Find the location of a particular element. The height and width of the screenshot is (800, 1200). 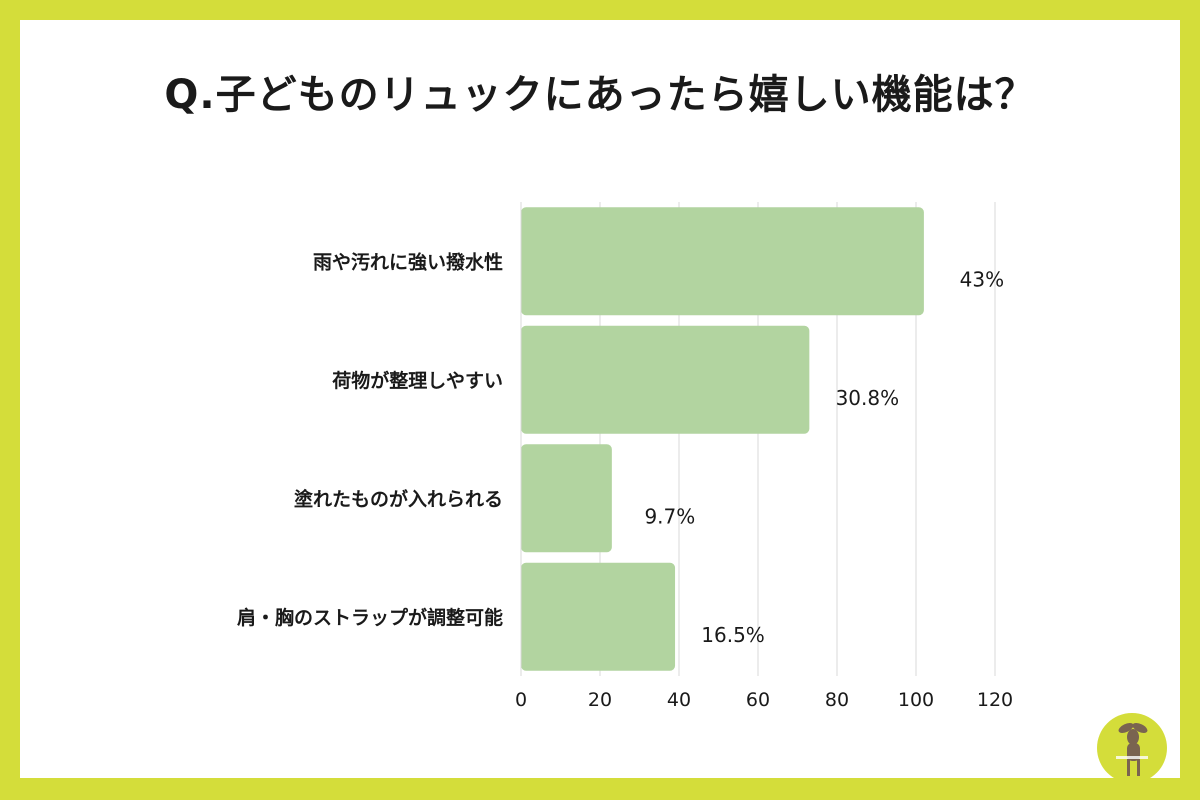

category-label: 雨や汚れに強い撥水性 is located at coordinates (408, 261).